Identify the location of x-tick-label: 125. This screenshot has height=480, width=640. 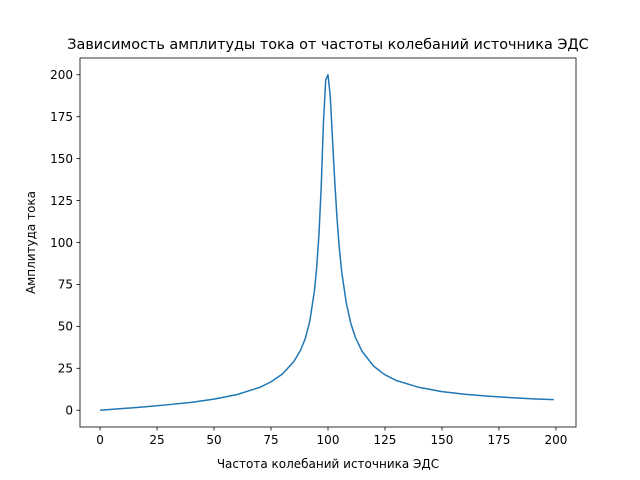
(385, 440).